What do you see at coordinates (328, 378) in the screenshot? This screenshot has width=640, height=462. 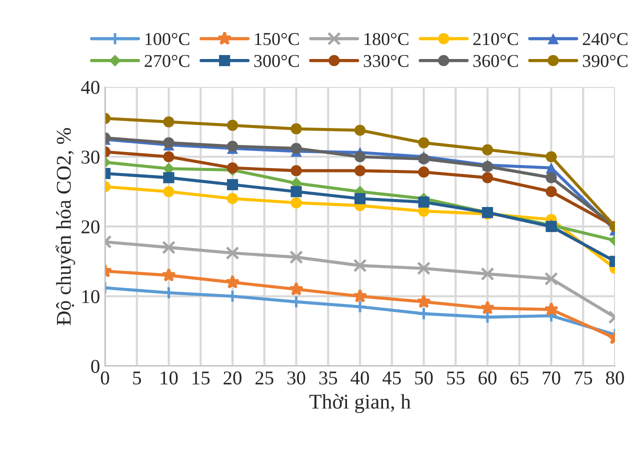 I see `x-tick-label: 35` at bounding box center [328, 378].